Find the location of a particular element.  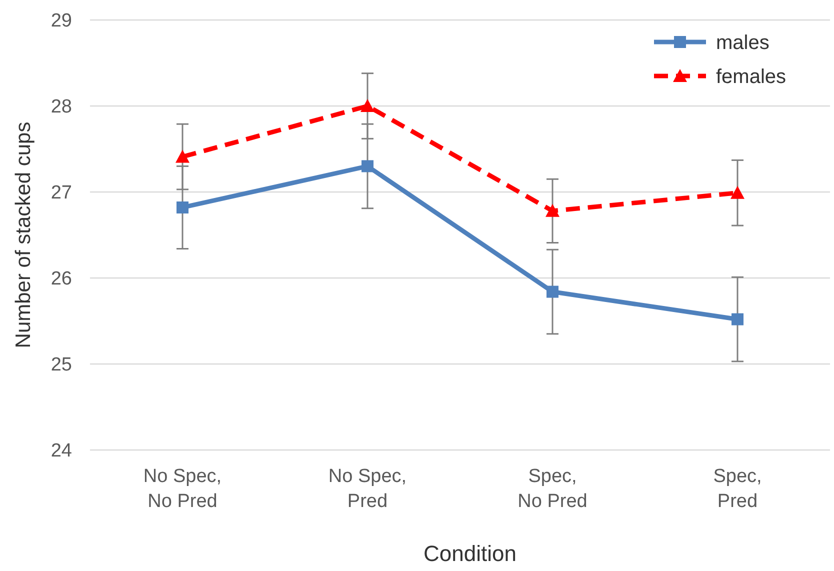

x-tick-label: No Spec, Pred is located at coordinates (367, 489).